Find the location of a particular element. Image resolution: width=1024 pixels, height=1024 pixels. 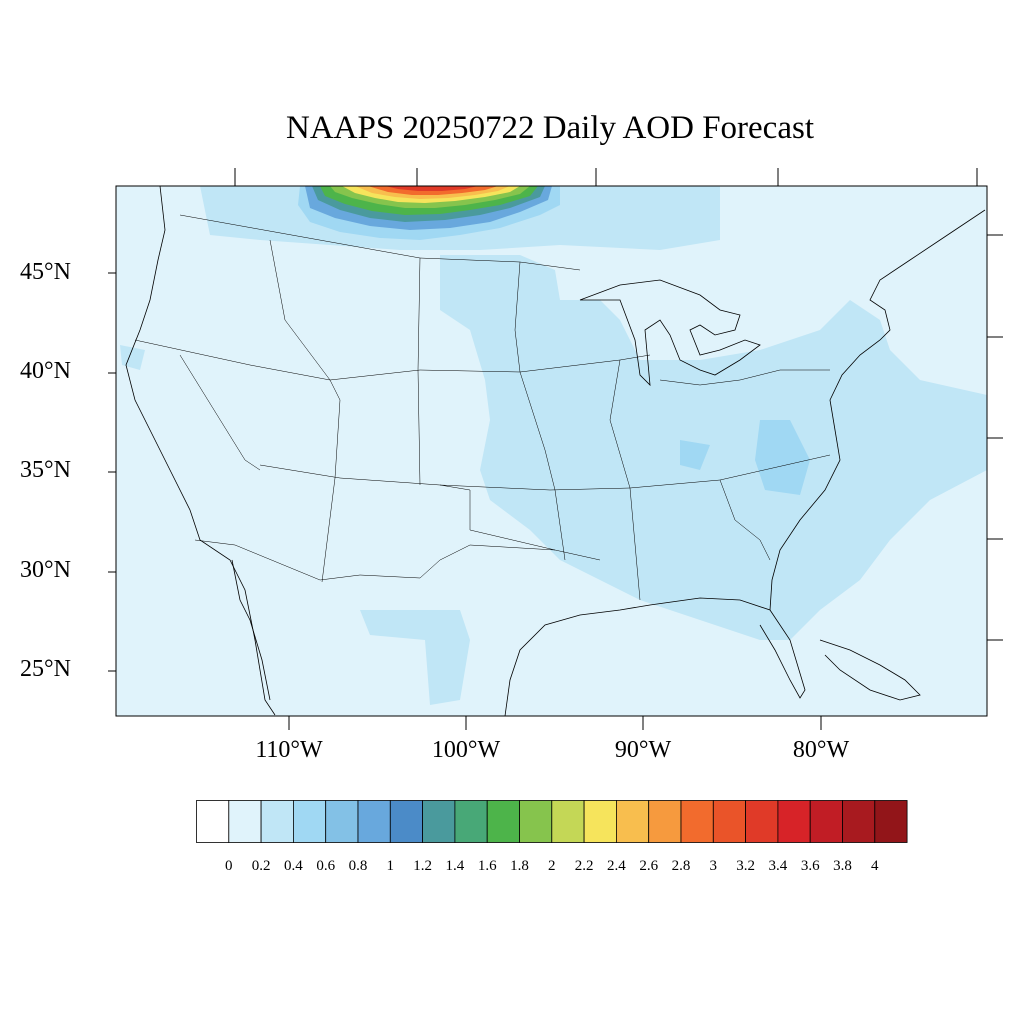

lon-label-110w: 110°W is located at coordinates (289, 750).